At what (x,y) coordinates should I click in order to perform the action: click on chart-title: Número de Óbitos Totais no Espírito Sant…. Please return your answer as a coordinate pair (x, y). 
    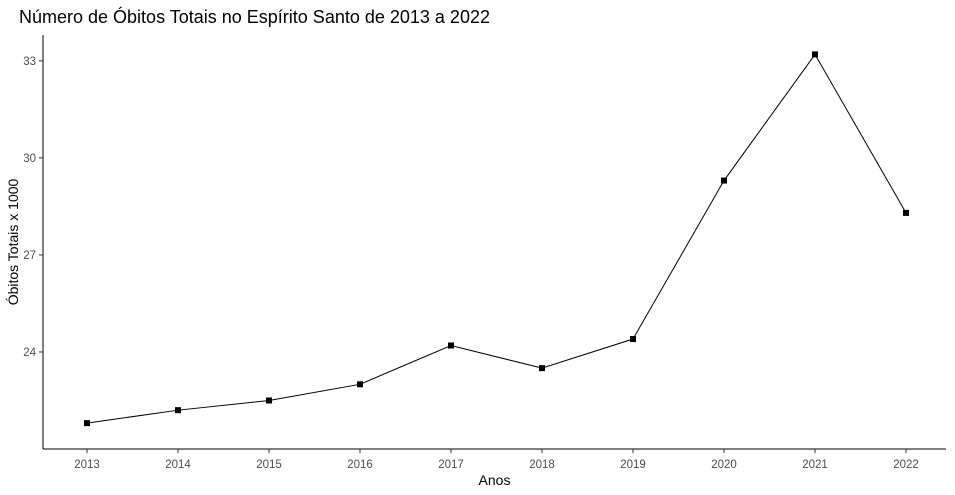
    Looking at the image, I should click on (254, 16).